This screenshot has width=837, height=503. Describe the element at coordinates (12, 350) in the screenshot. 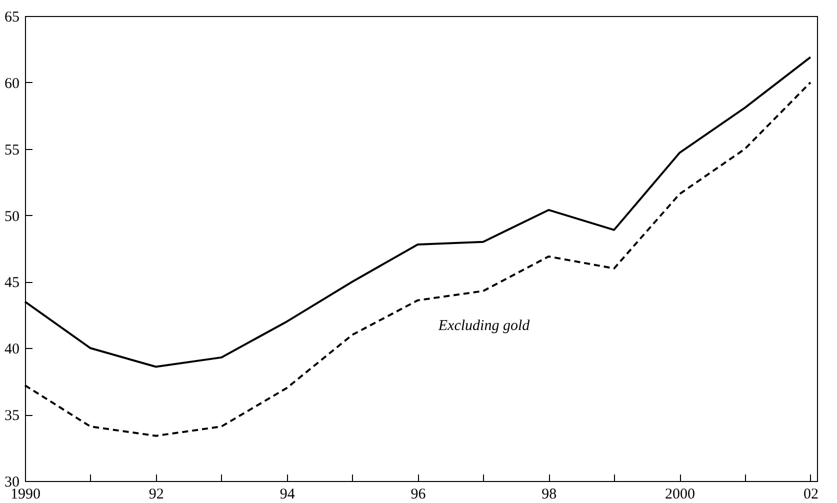

I see `y-tick-label: 40` at that location.